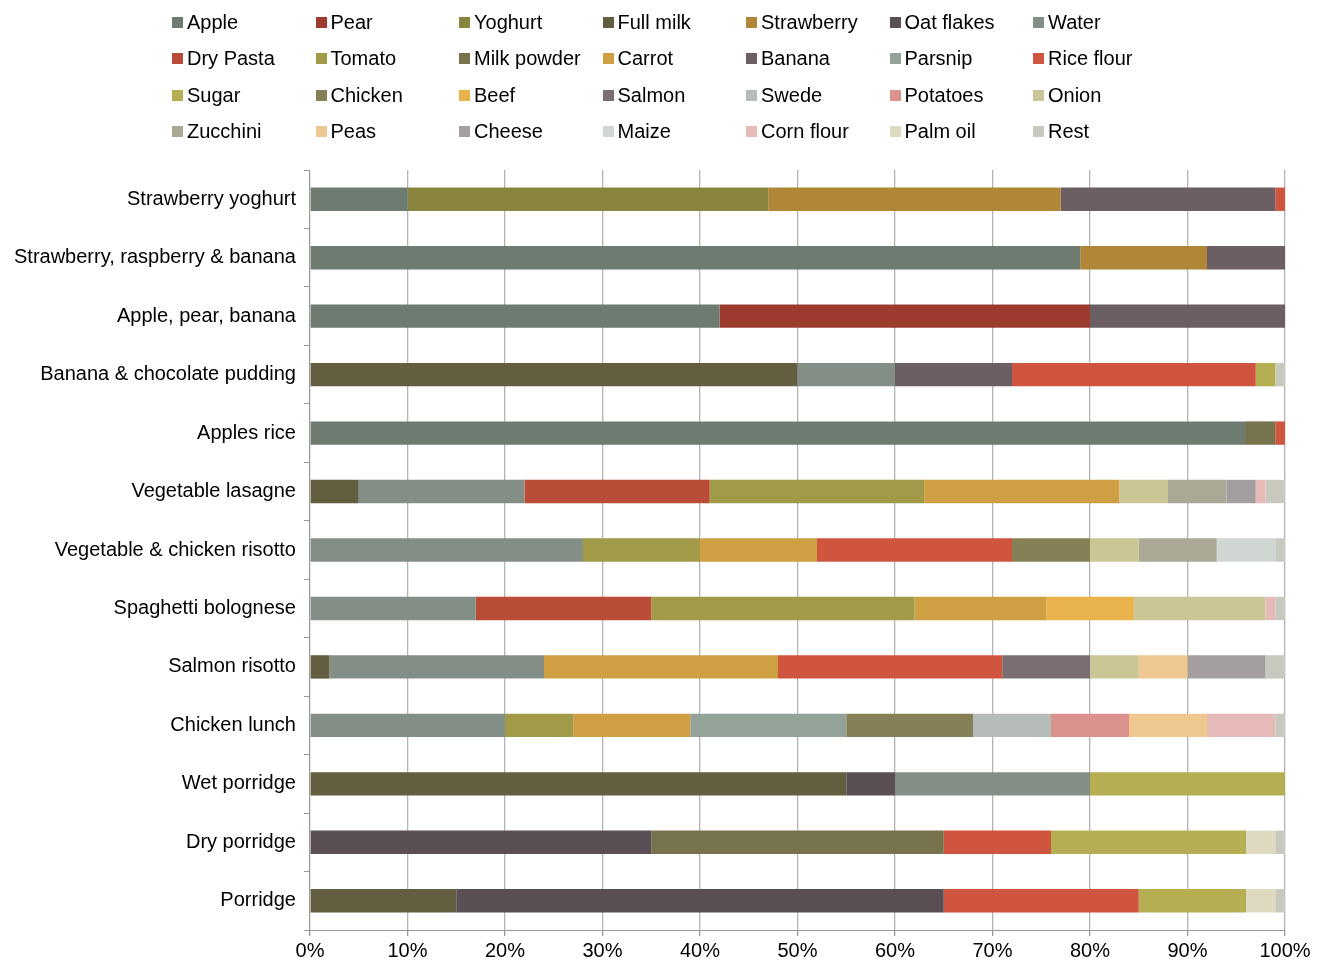  What do you see at coordinates (363, 59) in the screenshot?
I see `legend-label: Tomato` at bounding box center [363, 59].